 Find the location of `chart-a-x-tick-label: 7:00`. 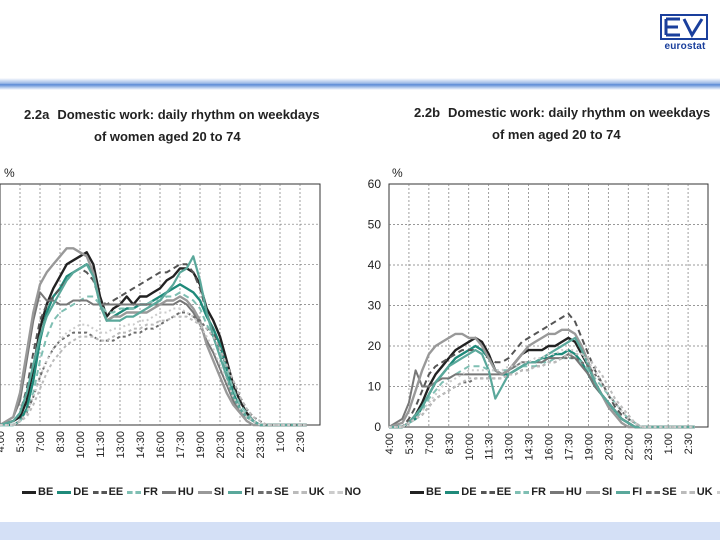

chart-a-x-tick-label: 7:00 is located at coordinates (41, 441).